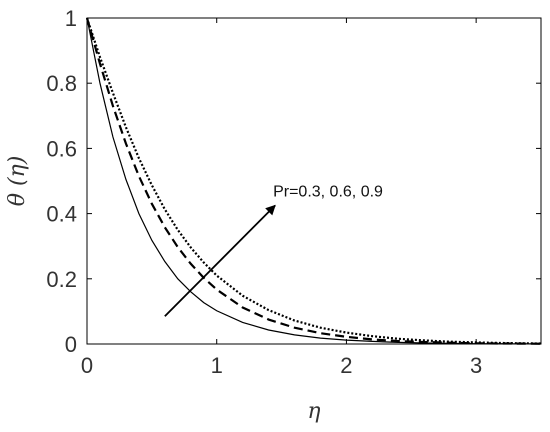 This screenshot has width=550, height=432. Describe the element at coordinates (61, 83) in the screenshot. I see `y-tick-label: 0.8` at that location.